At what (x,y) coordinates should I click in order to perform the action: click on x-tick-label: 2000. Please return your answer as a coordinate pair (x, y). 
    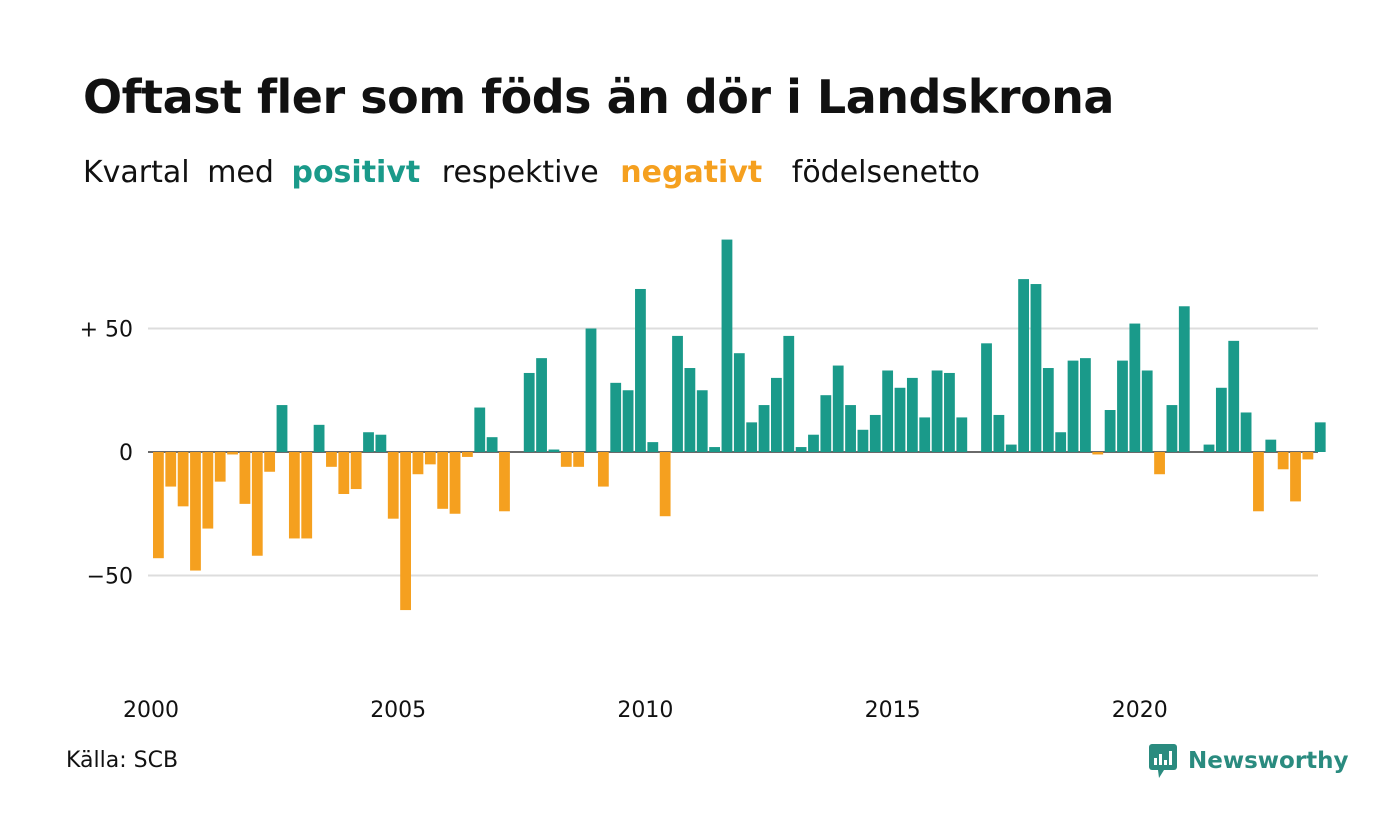
    Looking at the image, I should click on (151, 710).